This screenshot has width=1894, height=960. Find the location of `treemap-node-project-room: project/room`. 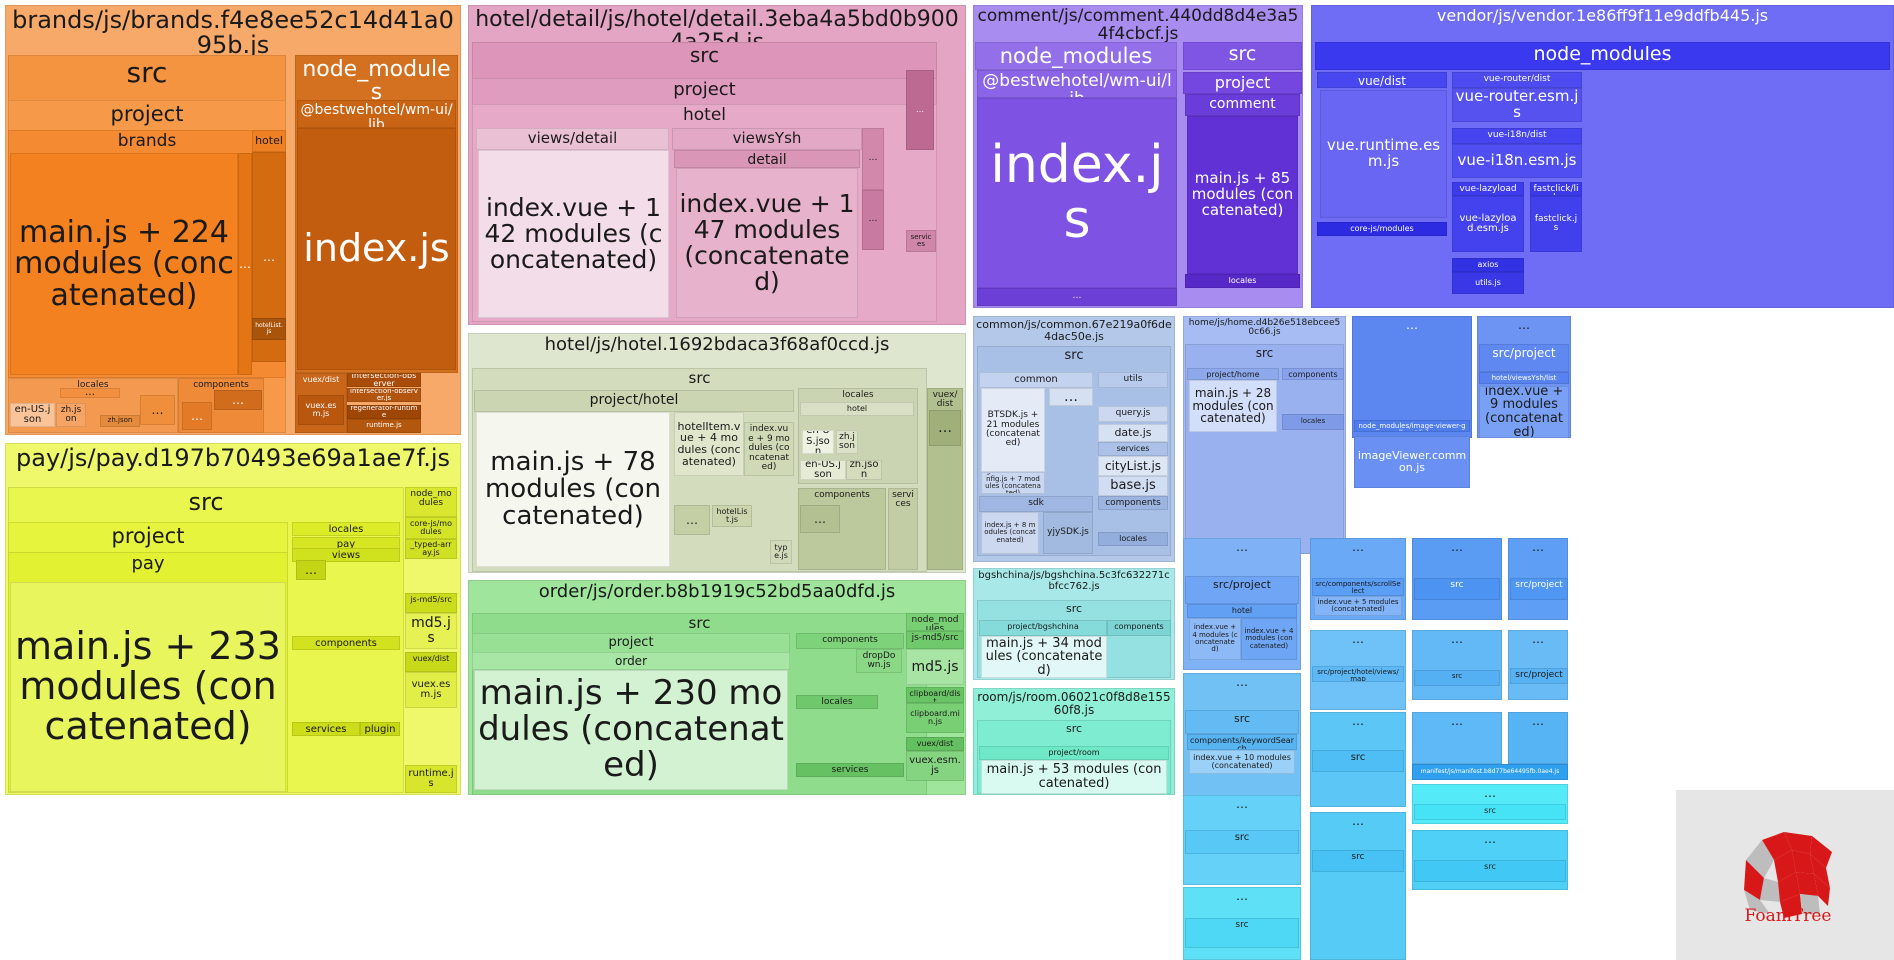

treemap-node-project-room: project/room is located at coordinates (1074, 753).